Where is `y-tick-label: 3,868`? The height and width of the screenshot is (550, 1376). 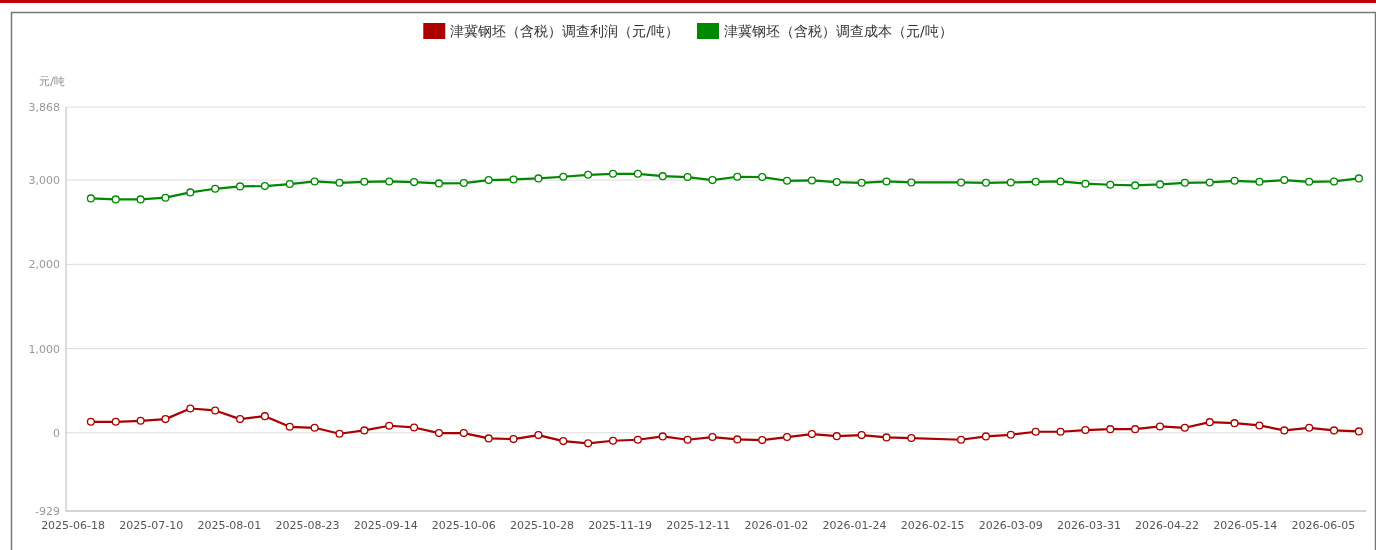 y-tick-label: 3,868 is located at coordinates (44, 107).